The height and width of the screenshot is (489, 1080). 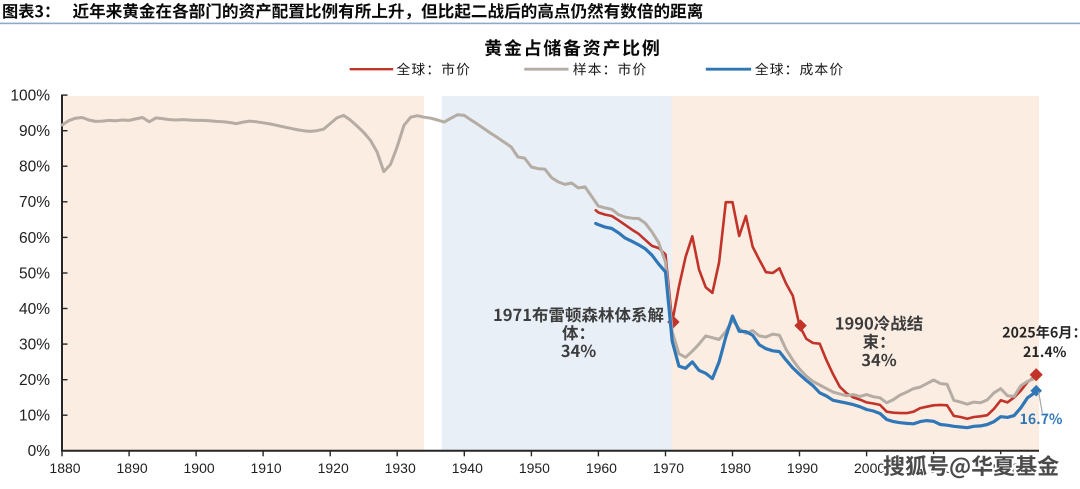 I want to click on svg-text: 50%, so click(x=34, y=273).